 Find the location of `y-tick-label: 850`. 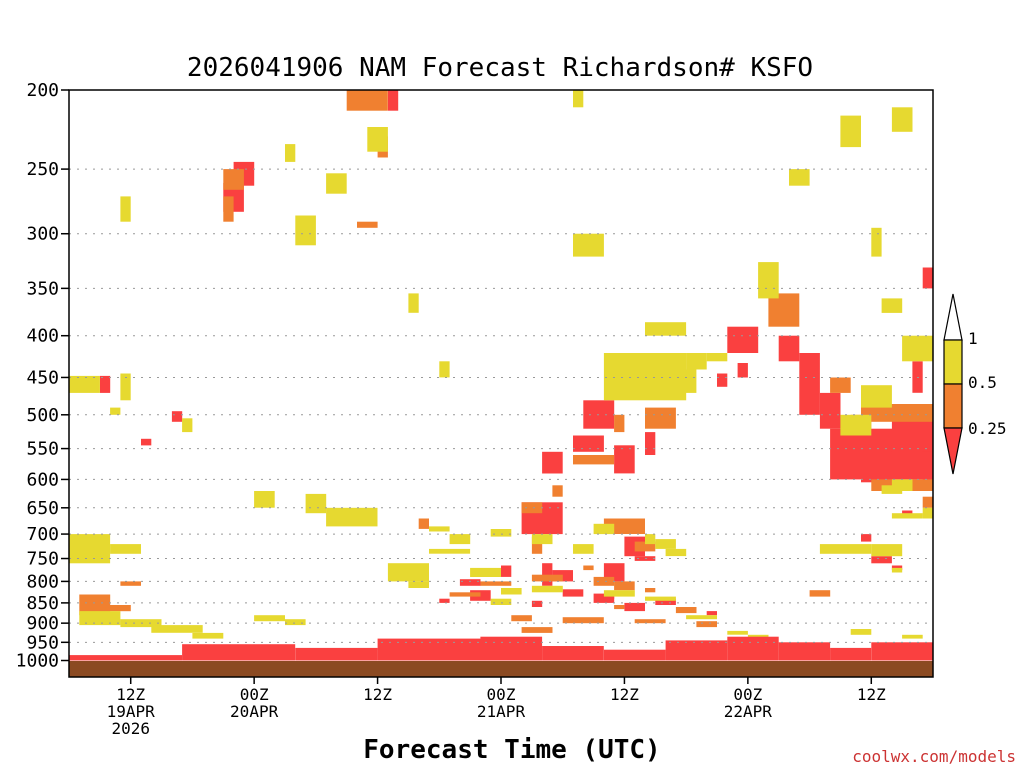

y-tick-label: 850 is located at coordinates (42, 603).